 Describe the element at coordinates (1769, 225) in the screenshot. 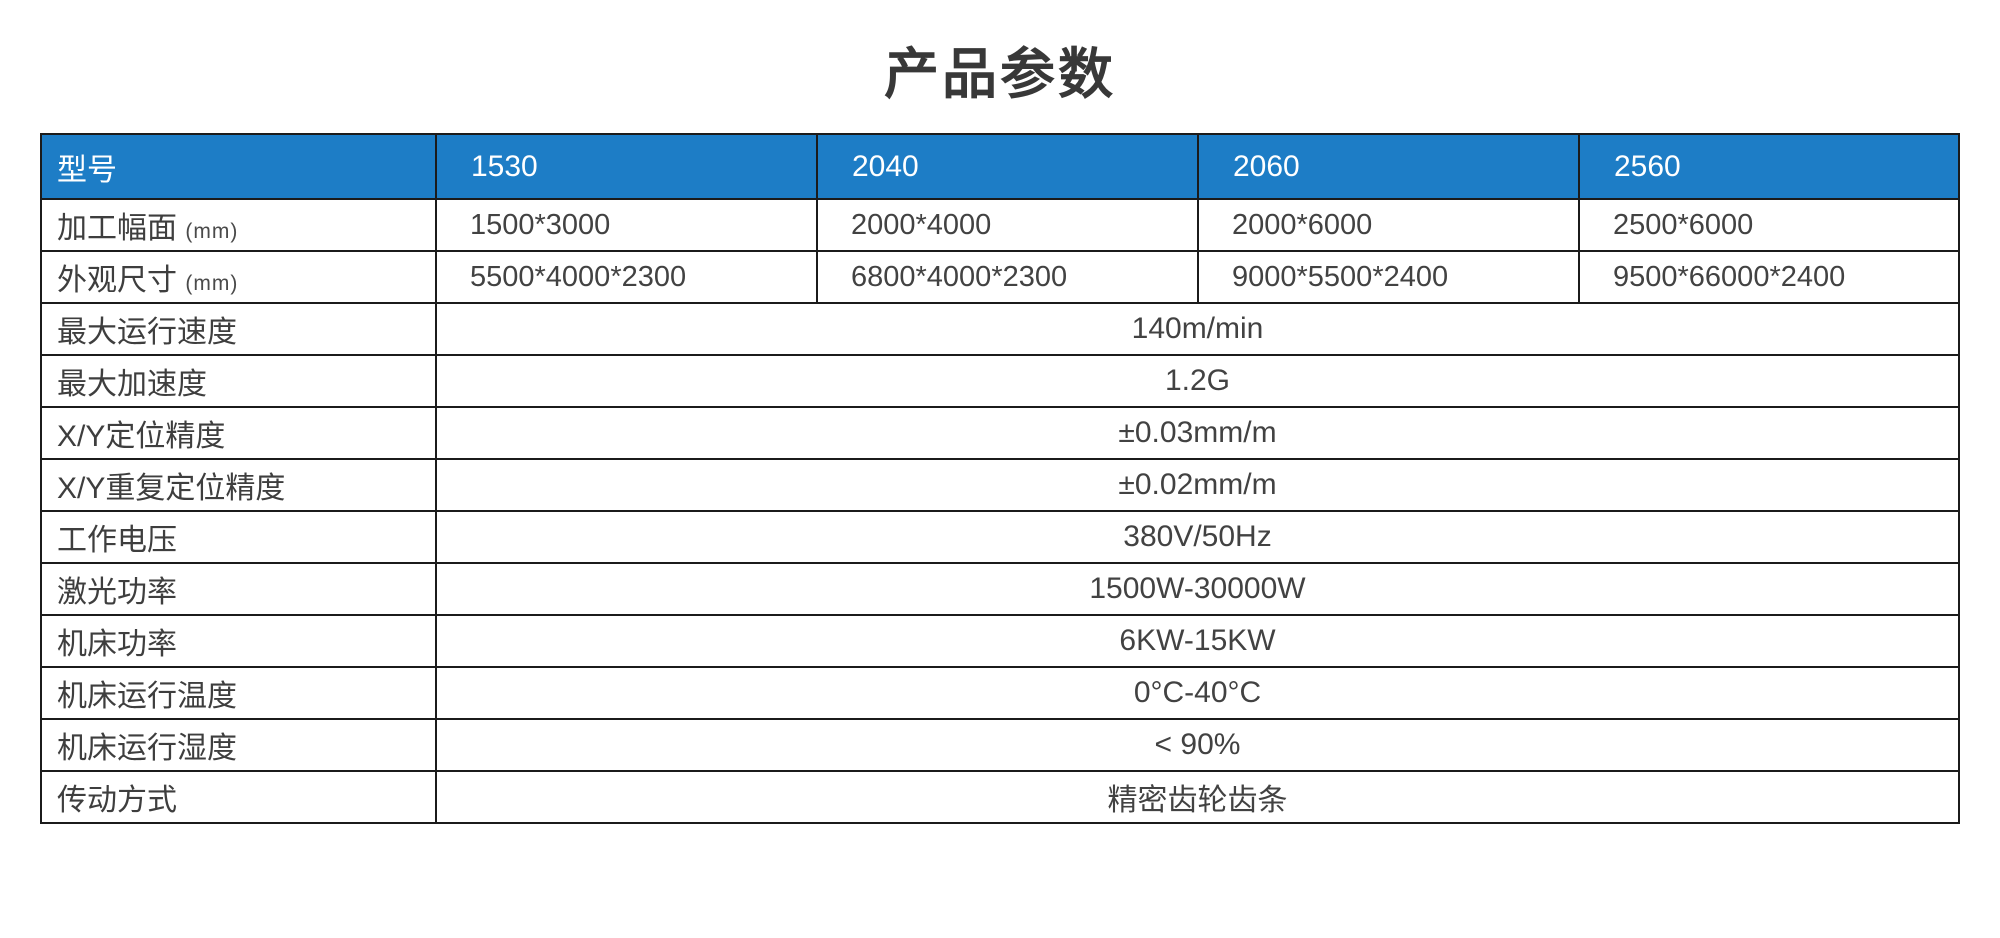

I see `spec-value-cell: 2500*6000` at that location.